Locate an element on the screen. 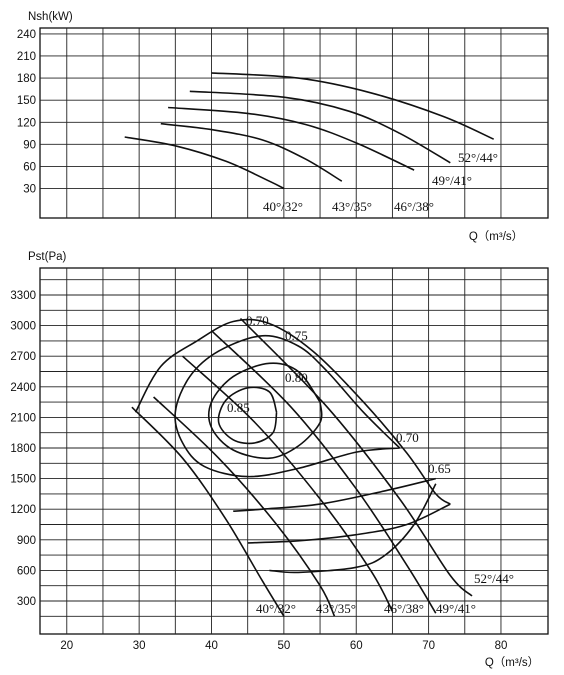  top-y-tick-label: 90 is located at coordinates (29, 145).